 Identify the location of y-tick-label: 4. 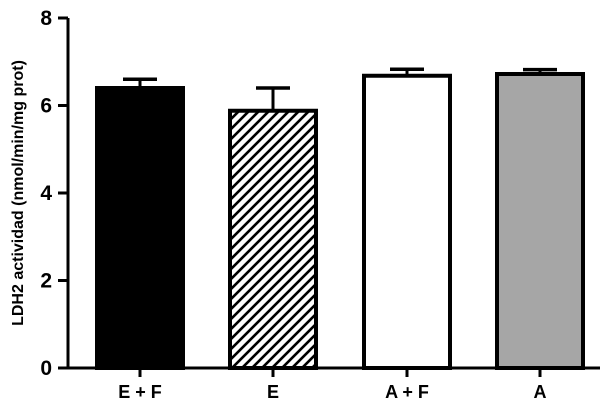
(46, 193).